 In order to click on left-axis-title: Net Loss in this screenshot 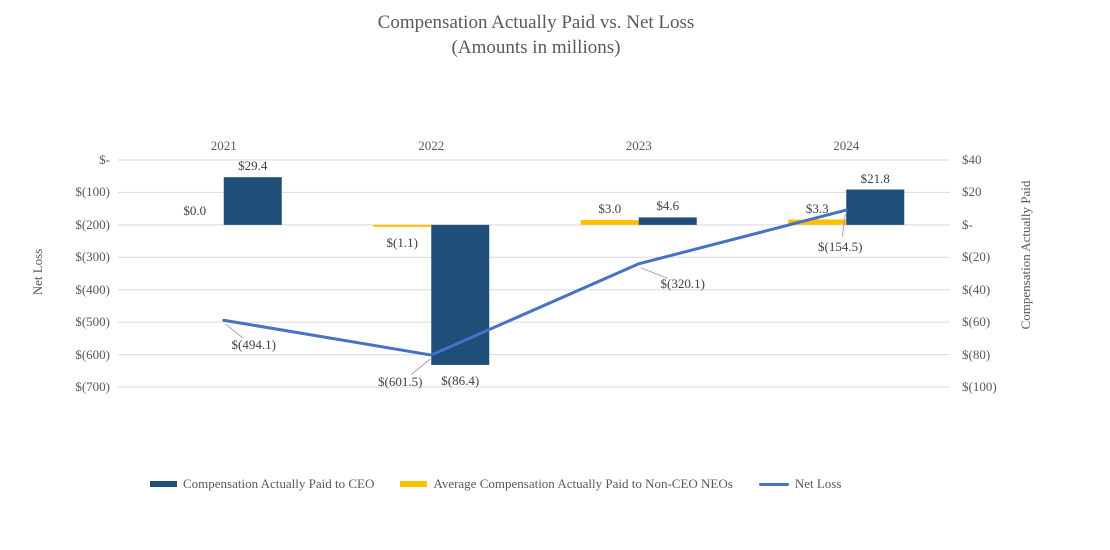, I will do `click(37, 272)`.